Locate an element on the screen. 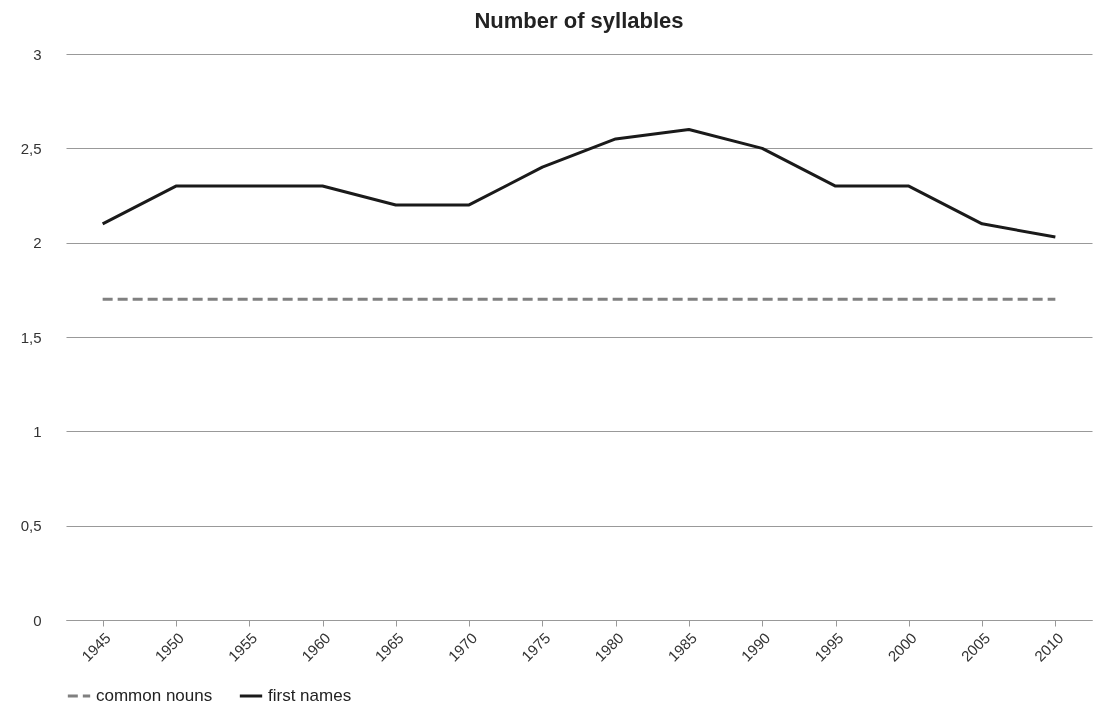  y-tick-label: 2 is located at coordinates (37, 243).